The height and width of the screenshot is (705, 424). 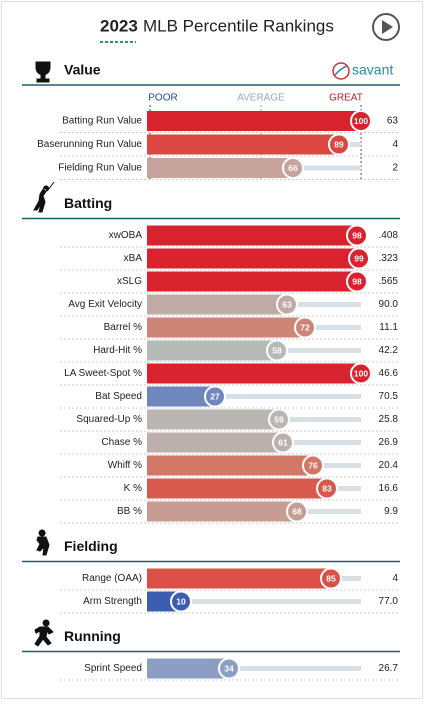 I want to click on stat-value: 90.0, so click(x=389, y=304).